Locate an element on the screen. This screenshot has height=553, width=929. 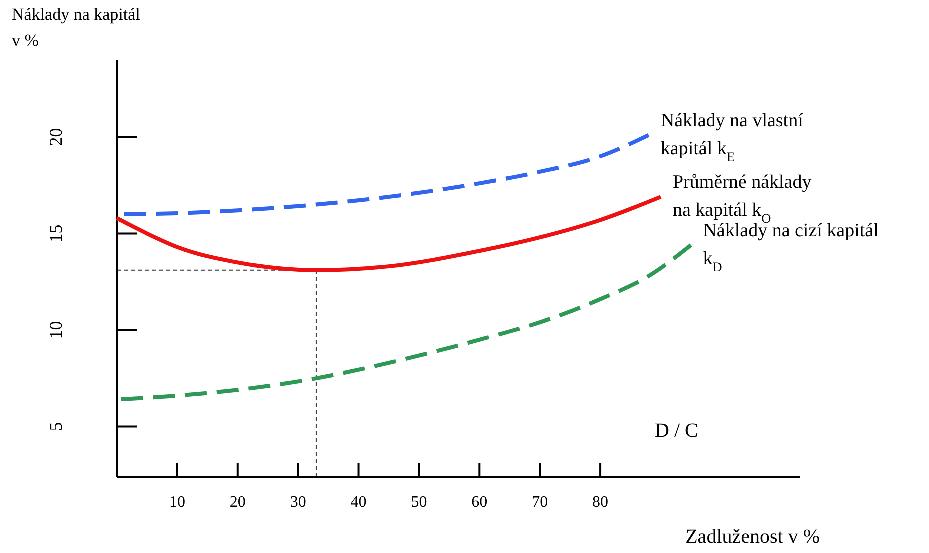
x-tick-label: 80 is located at coordinates (600, 502).